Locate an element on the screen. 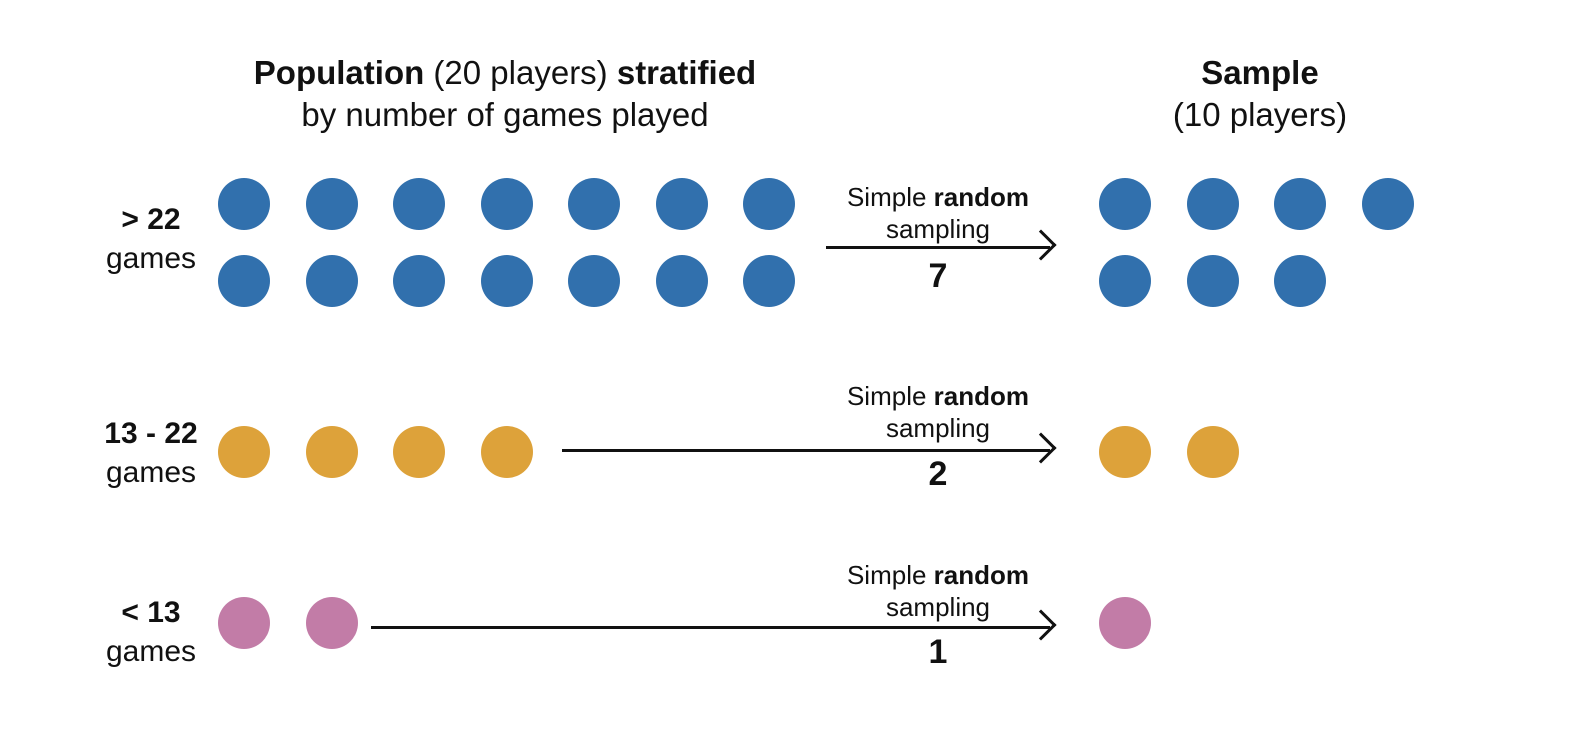 Image resolution: width=1580 pixels, height=752 pixels. arrow-low is located at coordinates (714, 625).